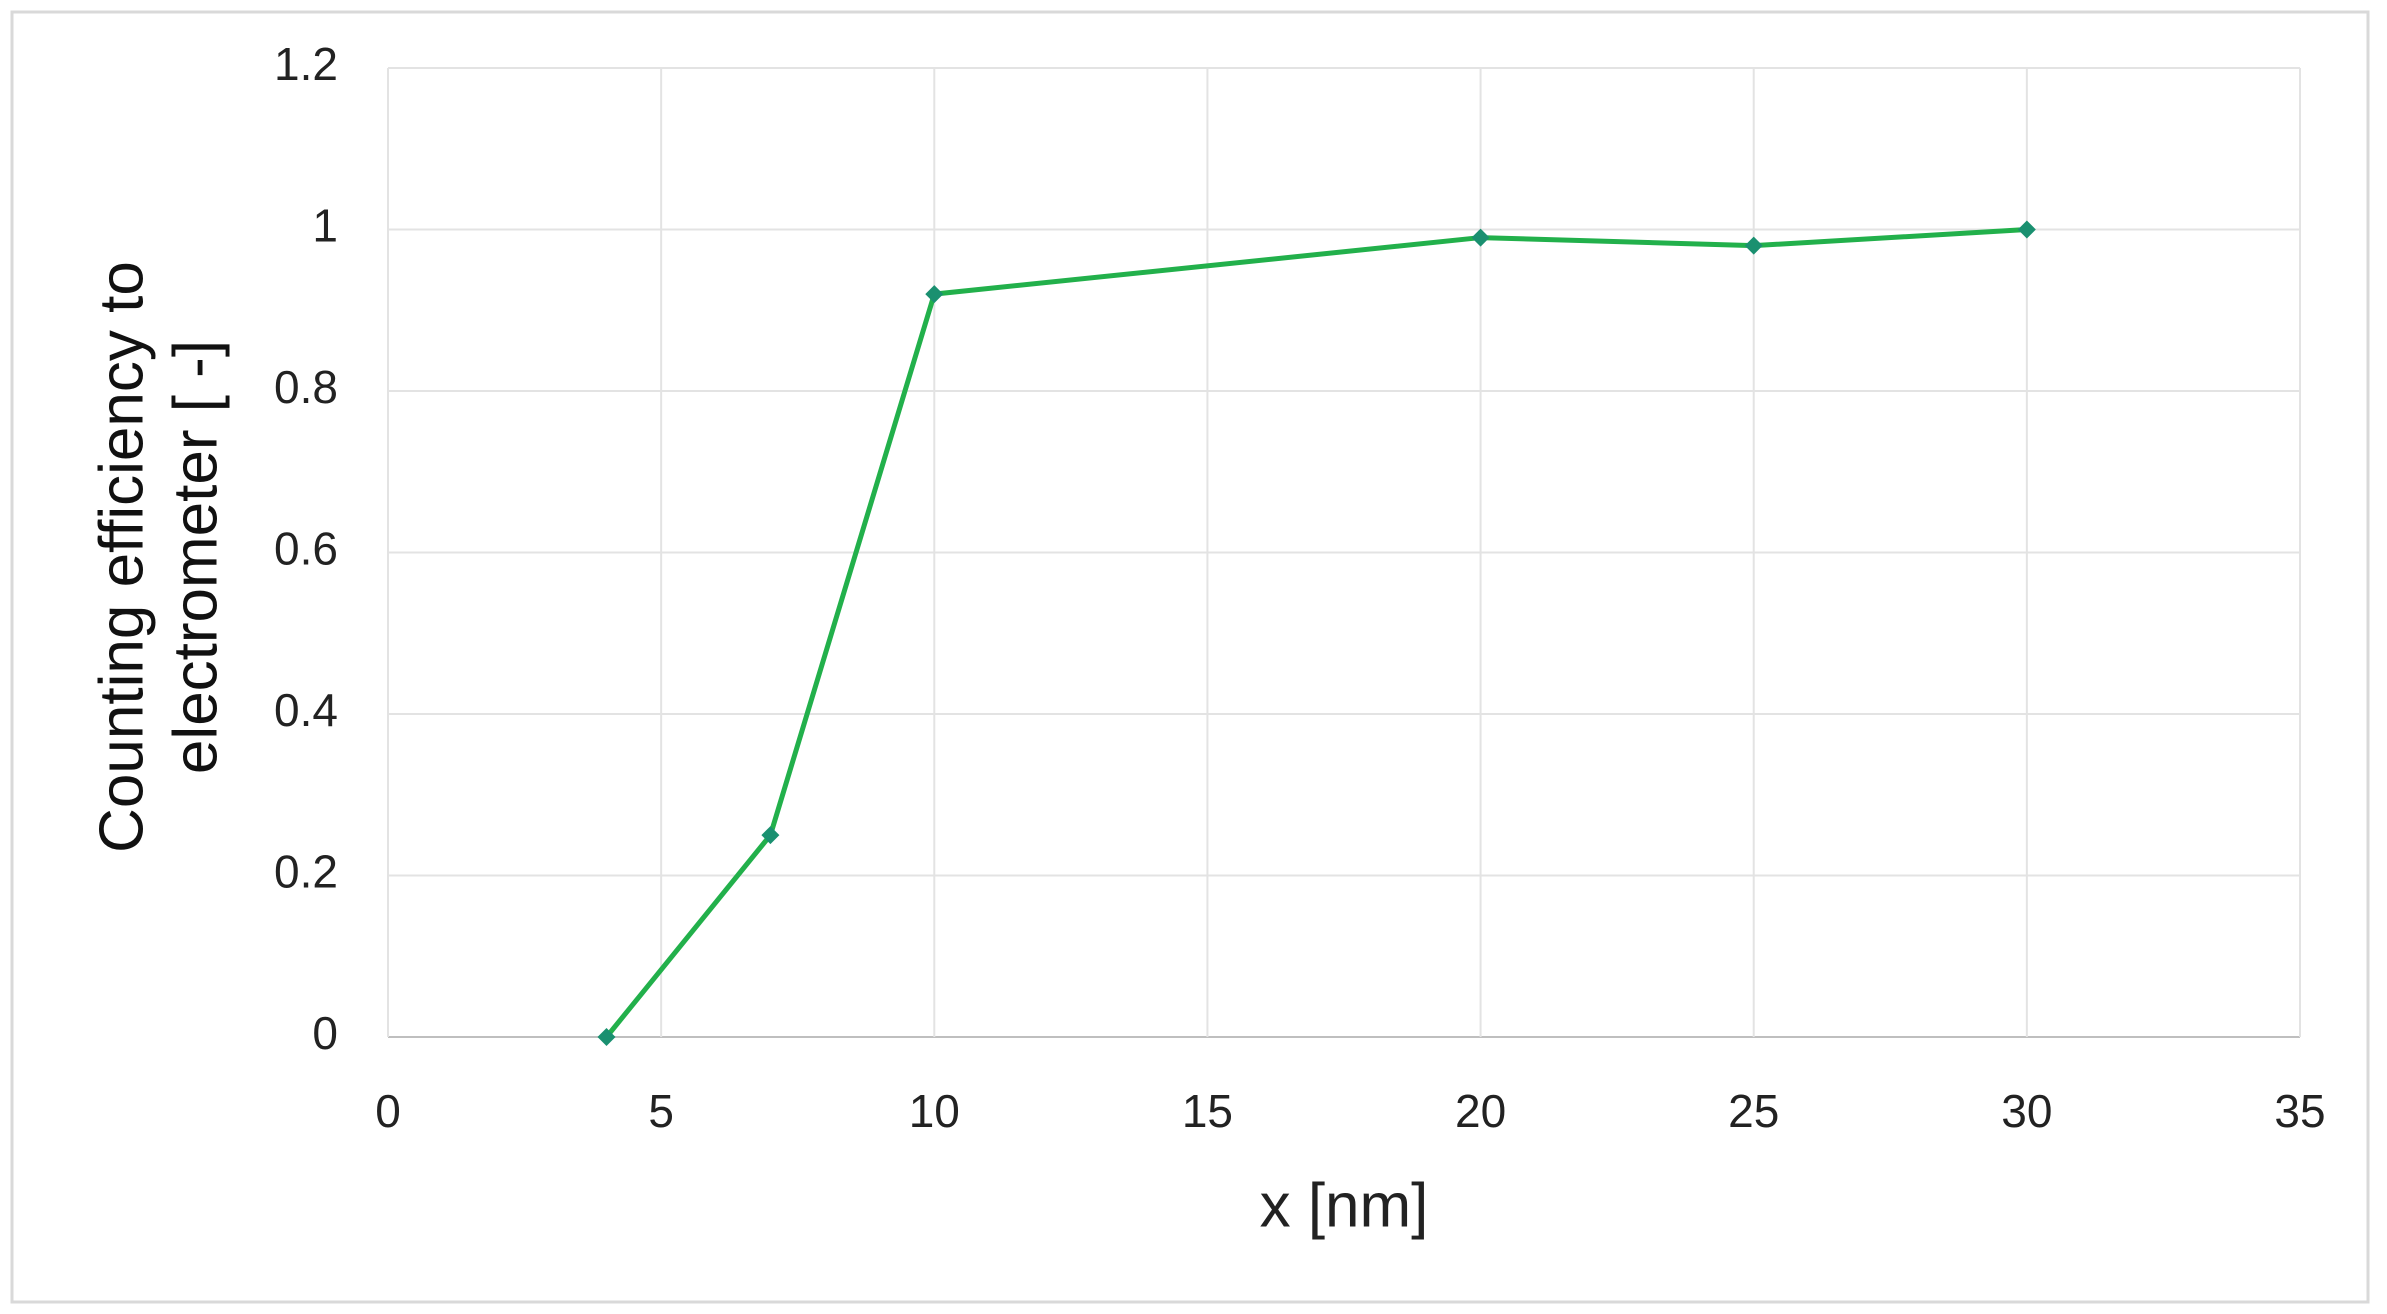  I want to click on x-tick-label: 30, so click(2026, 1111).